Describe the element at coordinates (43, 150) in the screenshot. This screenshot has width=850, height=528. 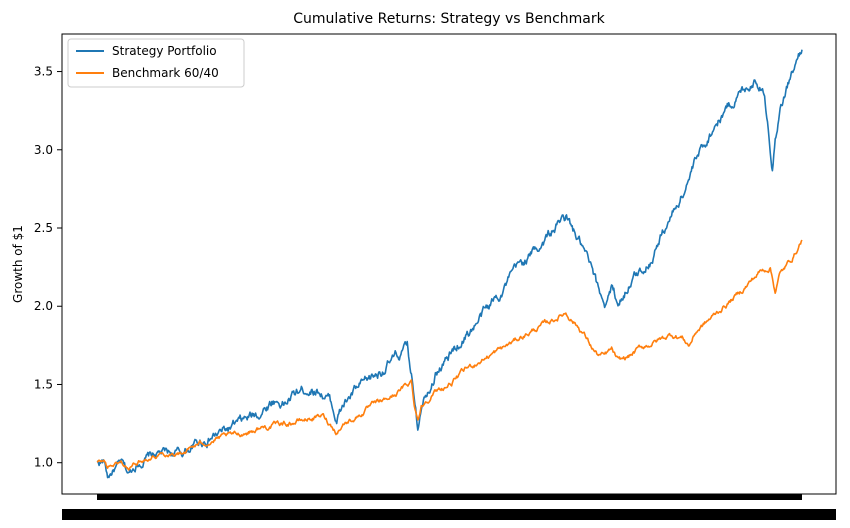
I see `y-tick-label: 3.0` at that location.